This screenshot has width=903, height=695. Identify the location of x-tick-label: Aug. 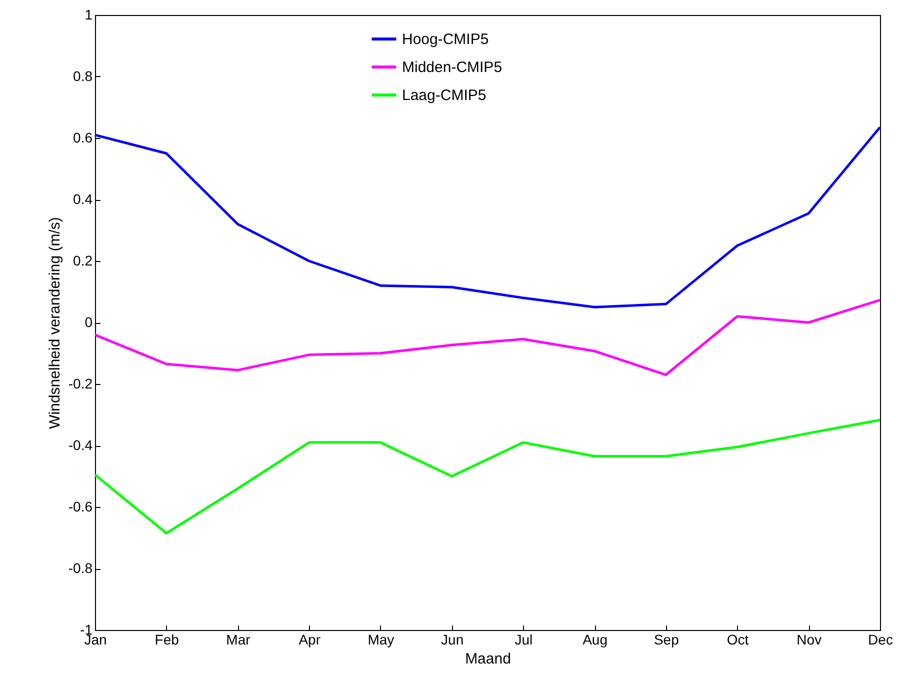
(595, 640).